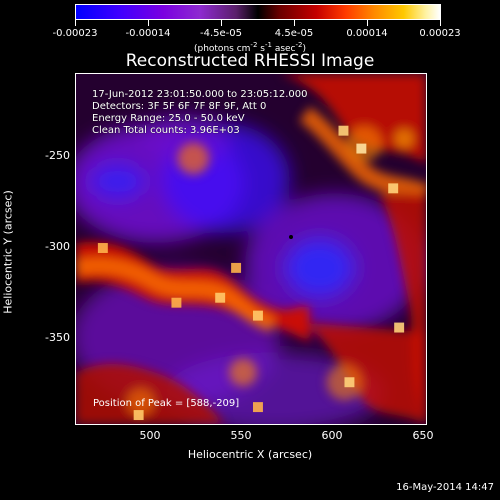  I want to click on generation-timestamp: 16-May-2014 14:47, so click(445, 487).